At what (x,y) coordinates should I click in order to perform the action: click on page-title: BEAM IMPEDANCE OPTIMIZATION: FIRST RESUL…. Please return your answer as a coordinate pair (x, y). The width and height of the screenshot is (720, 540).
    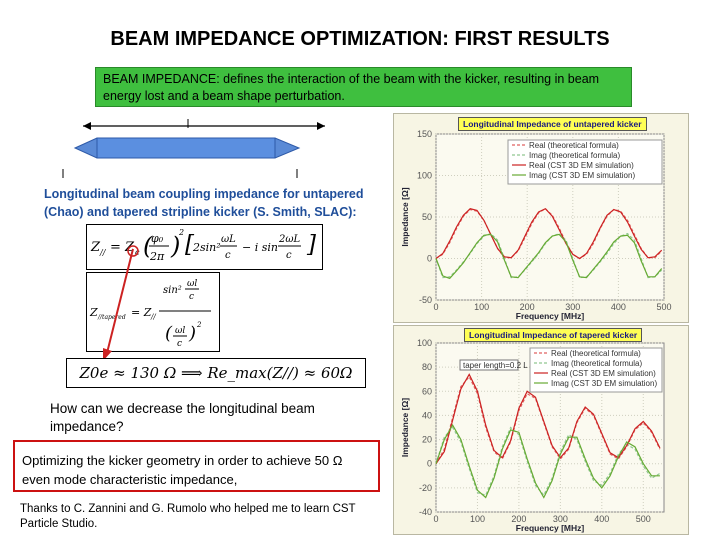
    Looking at the image, I should click on (360, 39).